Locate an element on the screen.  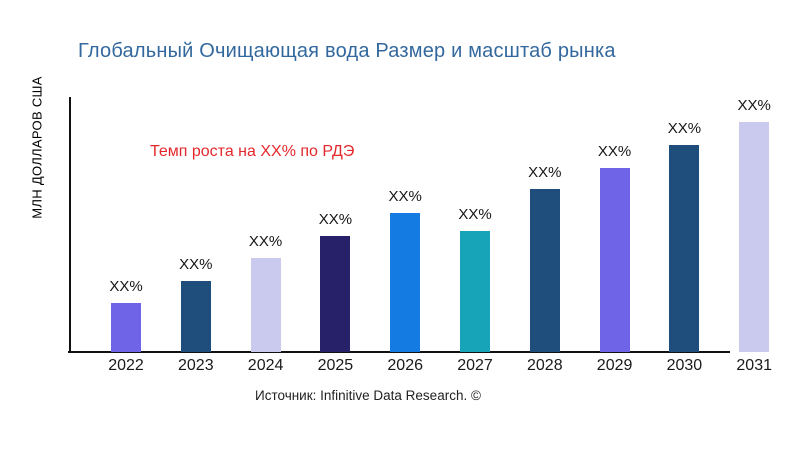
x-tick-2028: 2028 is located at coordinates (545, 365).